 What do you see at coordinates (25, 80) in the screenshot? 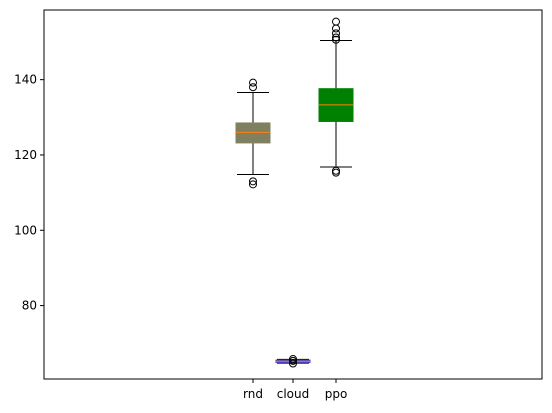
I see `y-tick-label: 140` at bounding box center [25, 80].